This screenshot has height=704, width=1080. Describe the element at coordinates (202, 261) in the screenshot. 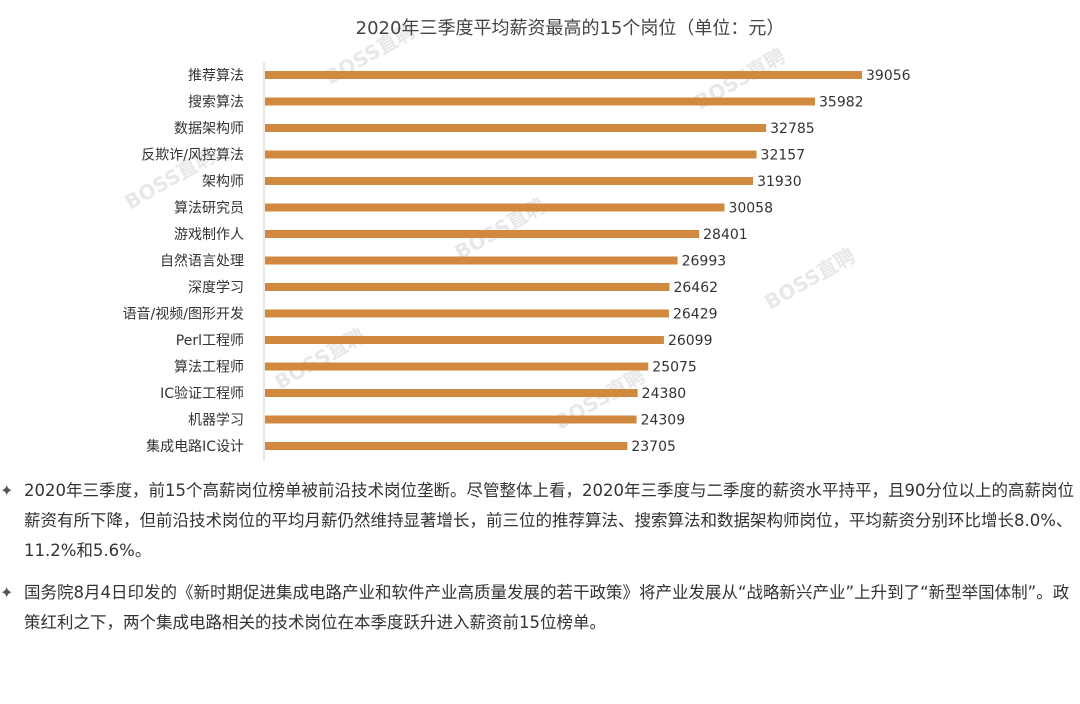

I see `category-label-8: 自然语言处理` at that location.